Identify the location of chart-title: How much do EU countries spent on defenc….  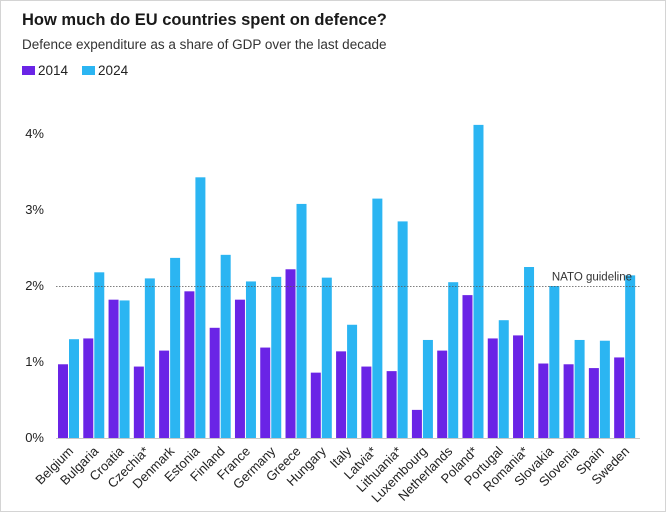
(204, 20).